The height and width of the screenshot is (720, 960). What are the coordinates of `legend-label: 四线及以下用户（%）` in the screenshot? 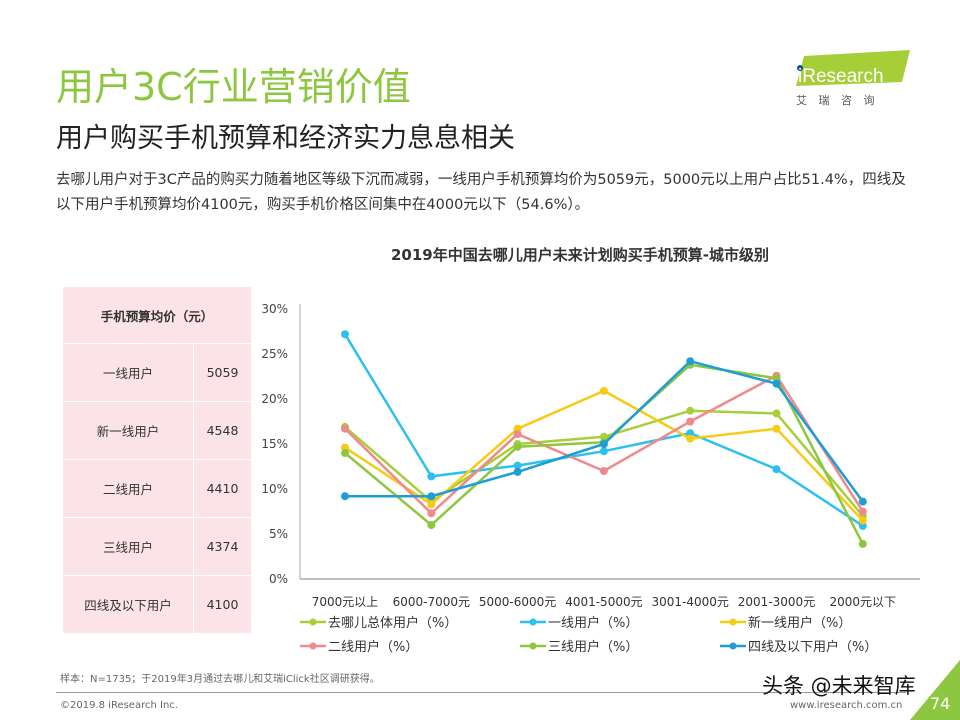 It's located at (813, 647).